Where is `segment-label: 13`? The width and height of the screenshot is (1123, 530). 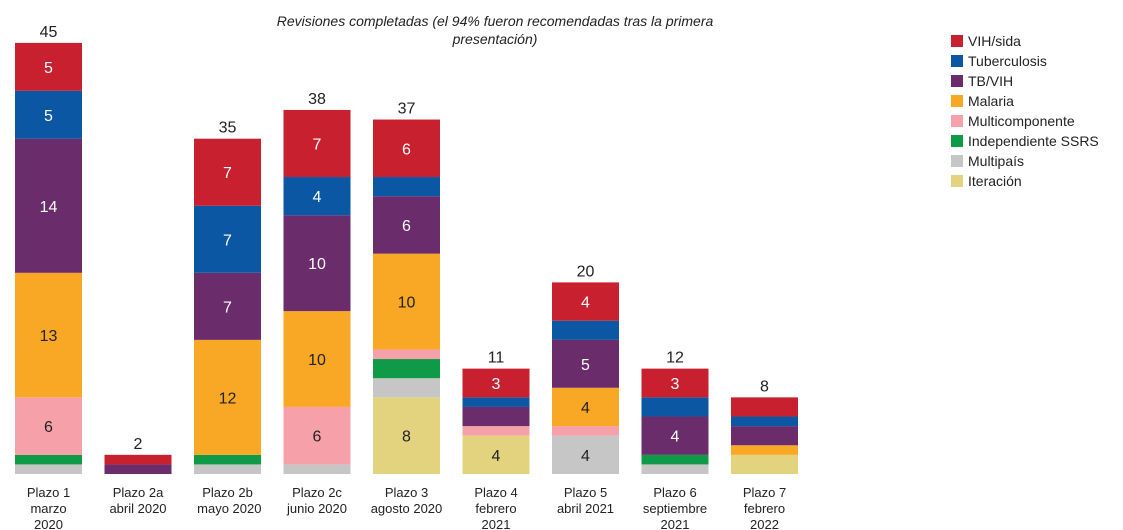 segment-label: 13 is located at coordinates (49, 336).